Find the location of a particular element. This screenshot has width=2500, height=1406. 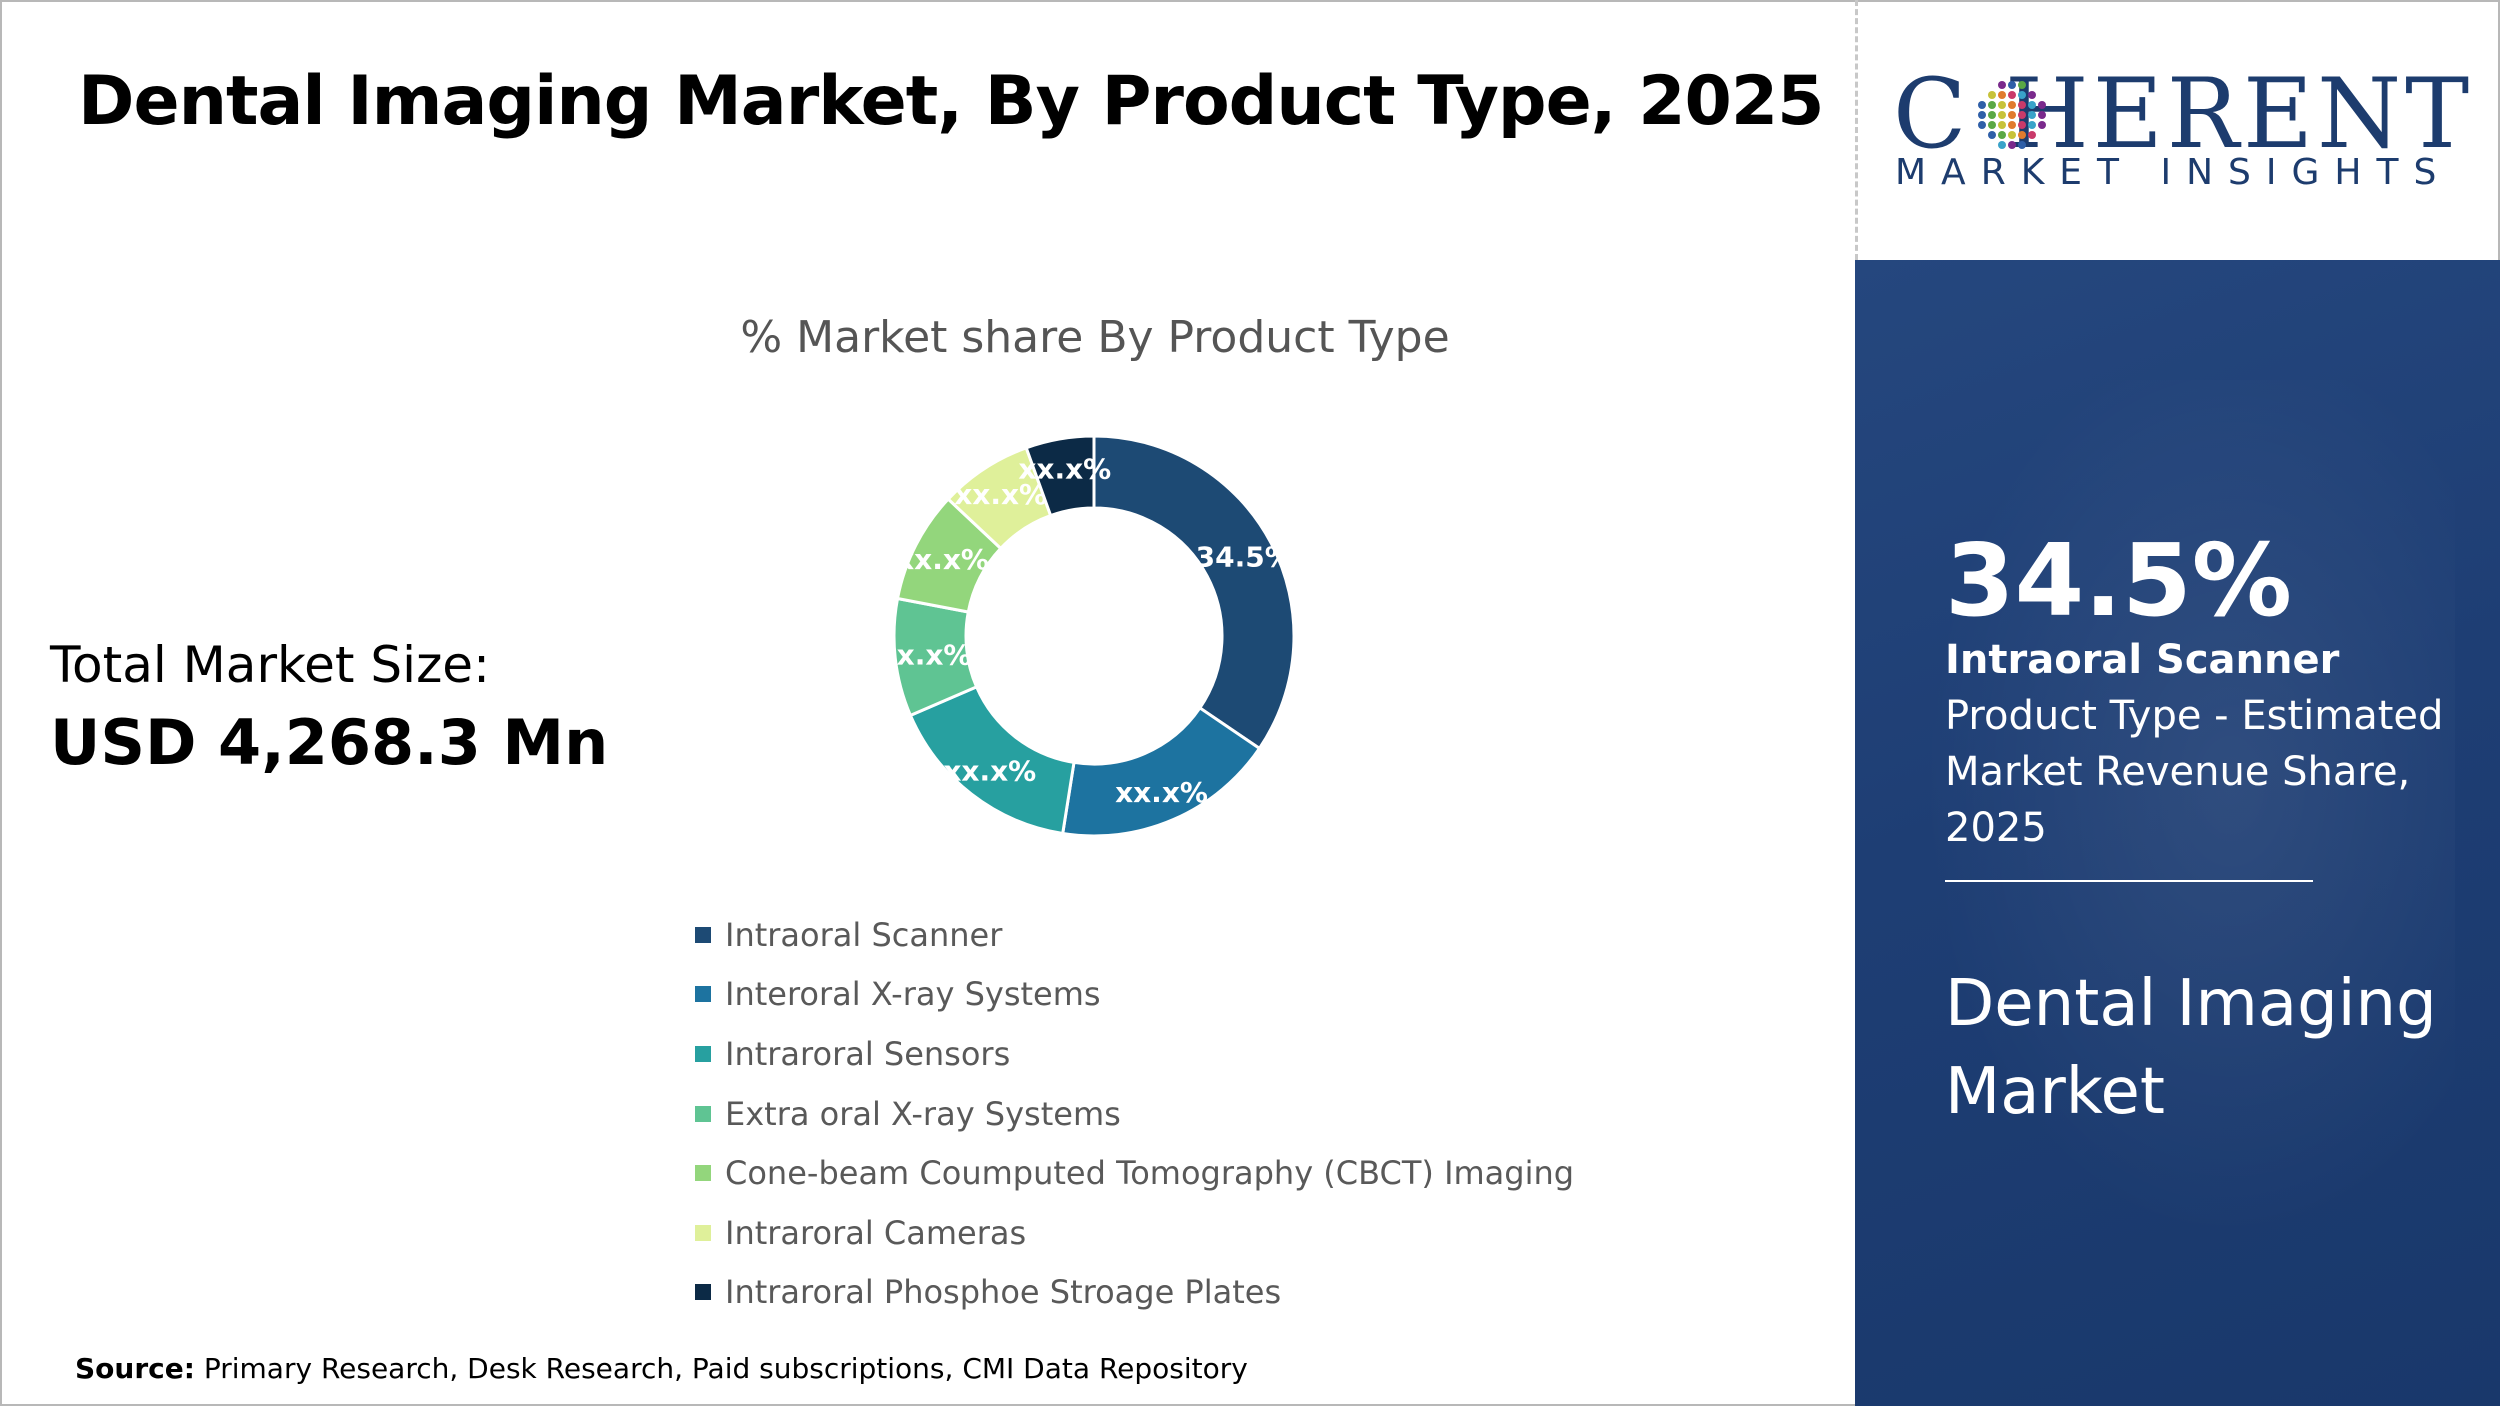

legend-item-3: Intraroral Sensors is located at coordinates (1134, 1054).